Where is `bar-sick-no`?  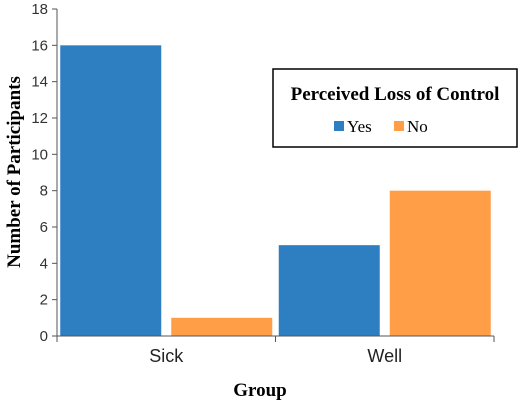
bar-sick-no is located at coordinates (222, 326).